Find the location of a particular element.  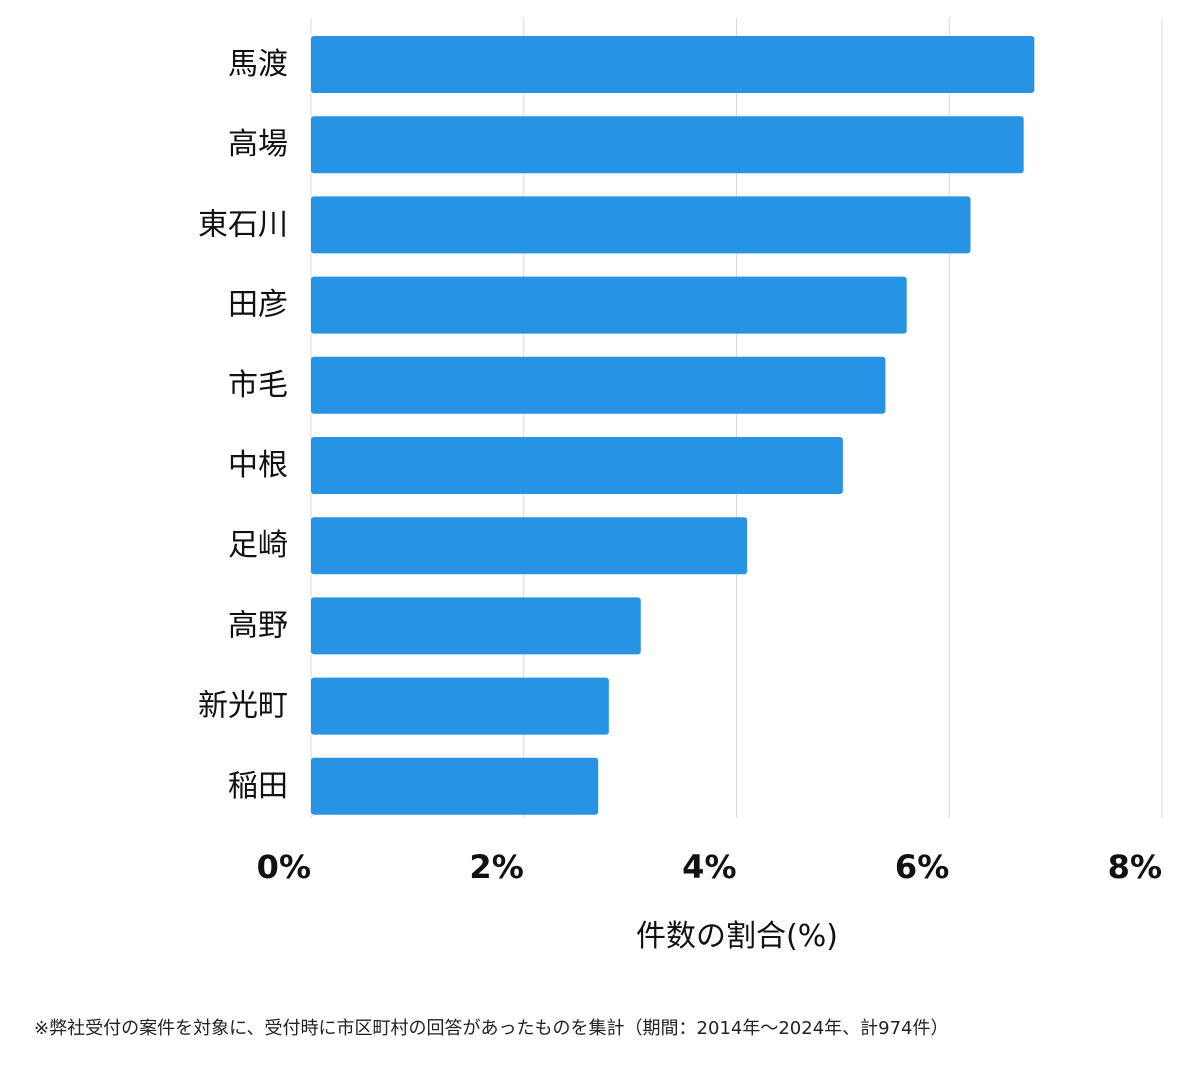

x-tick-labels: 0% 2% 4% 6% 8% is located at coordinates (709, 867).